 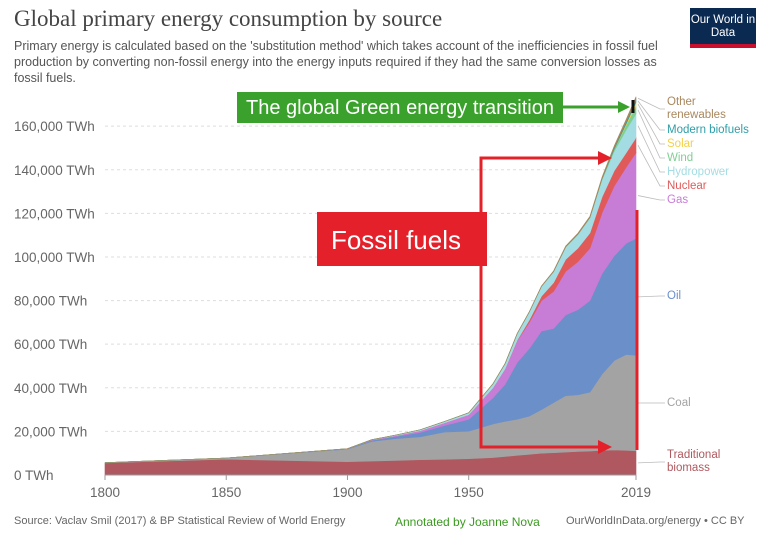 What do you see at coordinates (539, 302) in the screenshot?
I see `bracket` at bounding box center [539, 302].